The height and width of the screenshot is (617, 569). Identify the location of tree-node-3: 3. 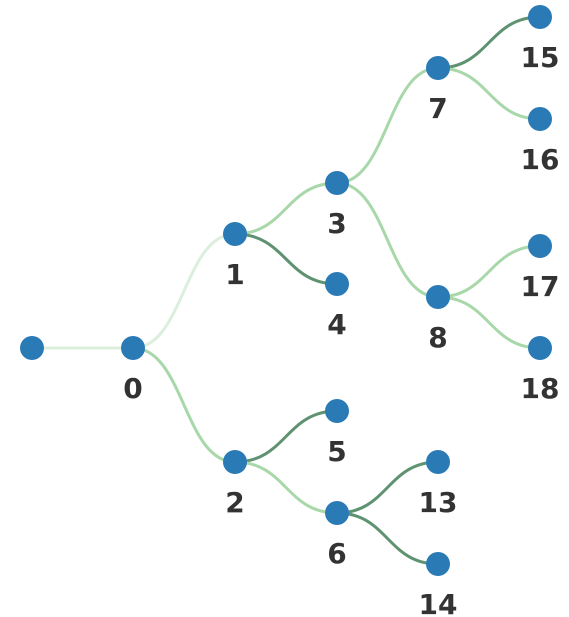
(337, 205).